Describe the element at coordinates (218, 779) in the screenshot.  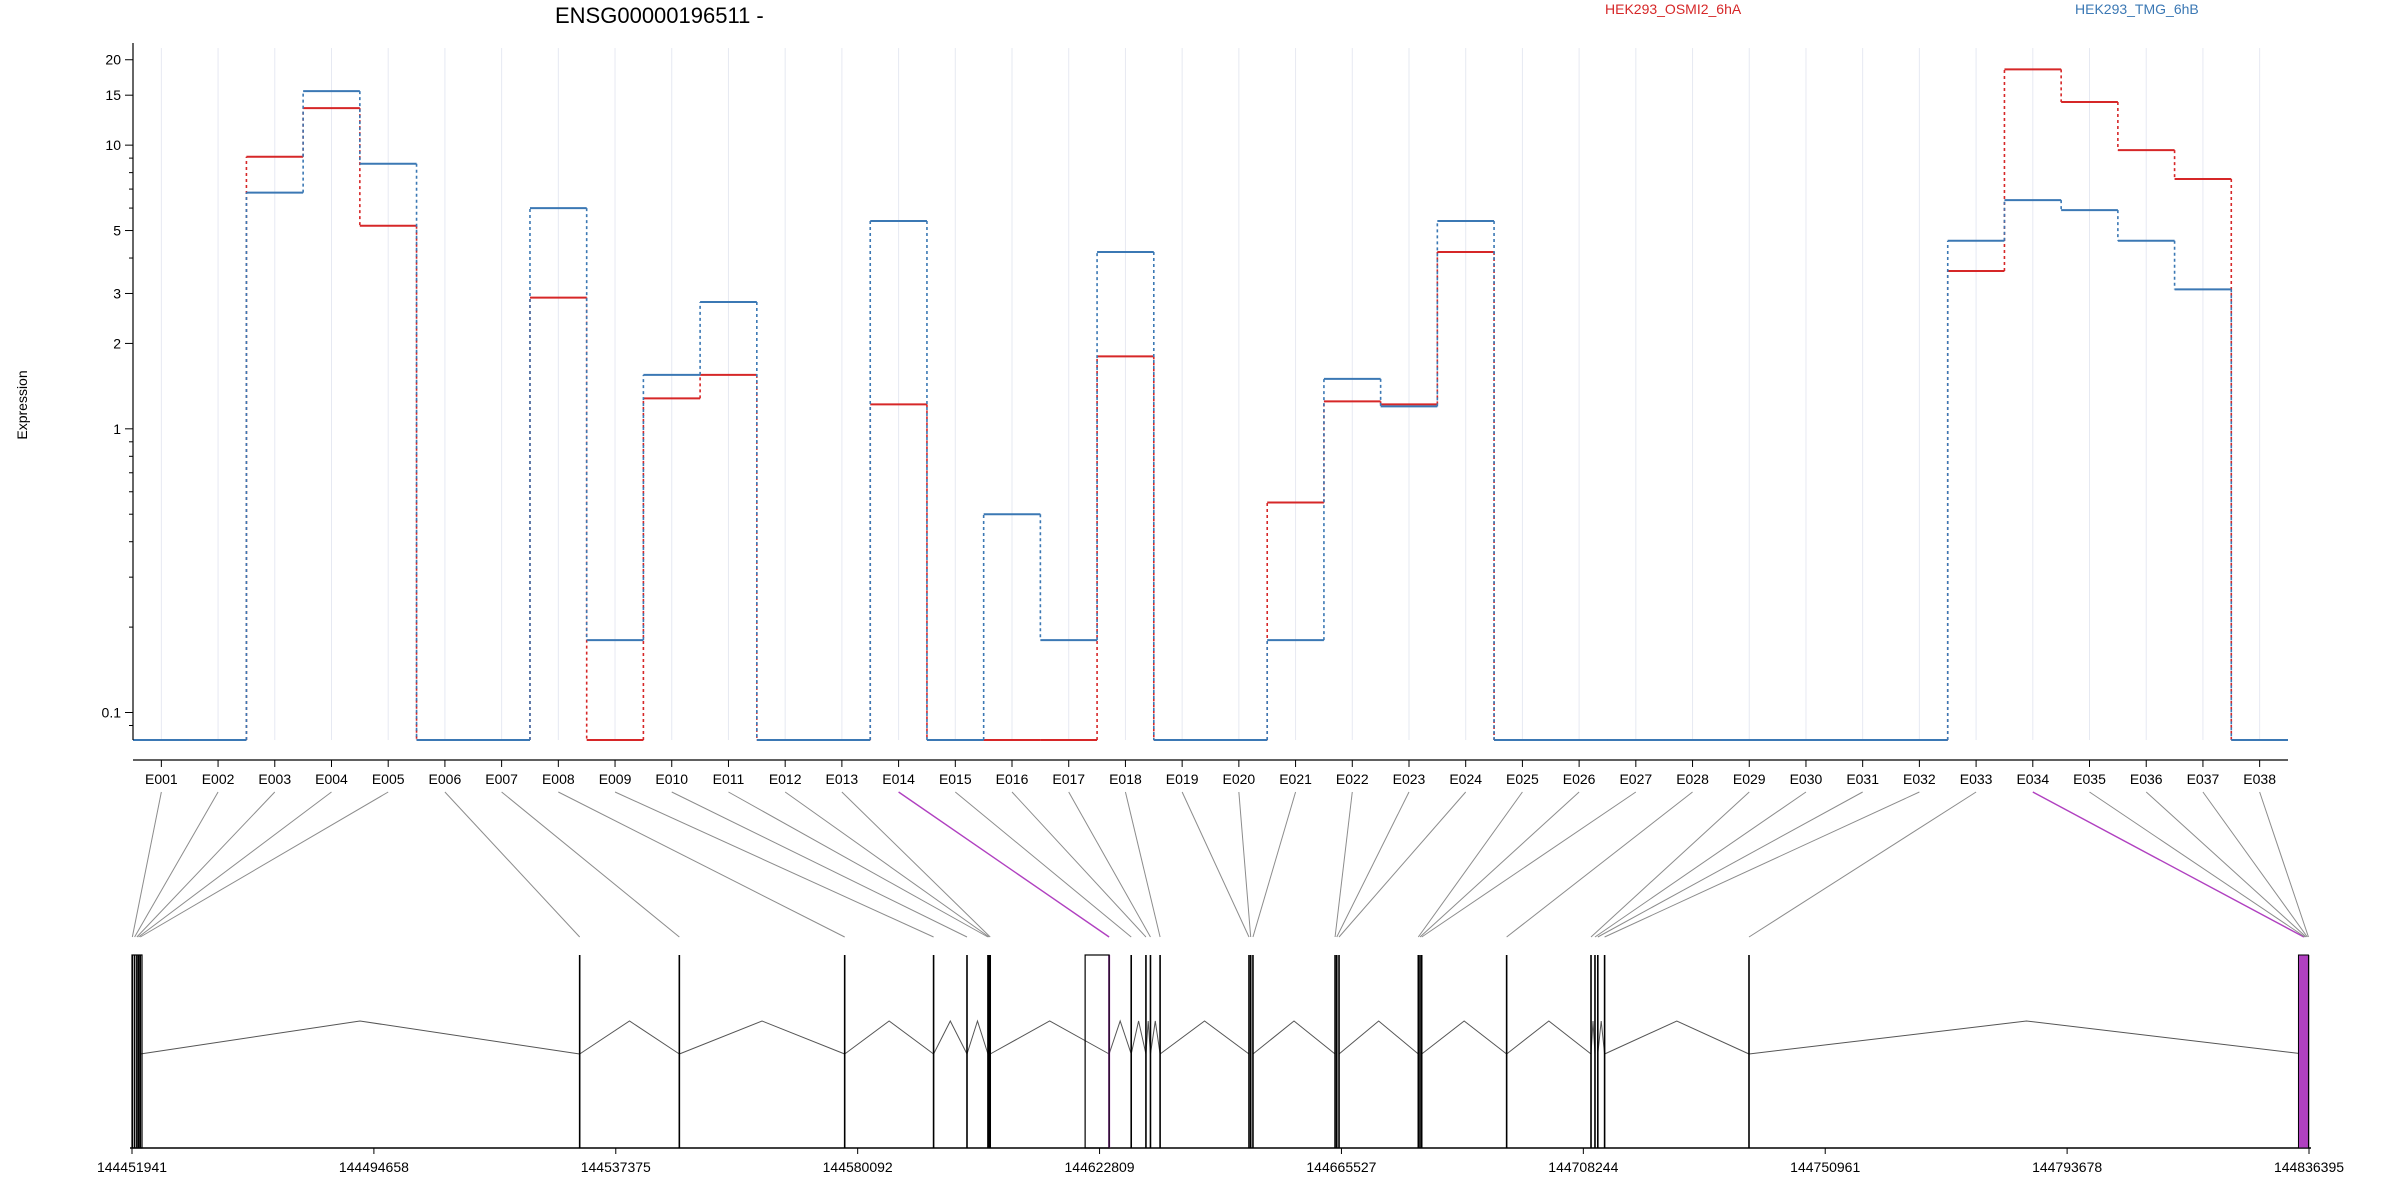
I see `x-tick-label: E002` at that location.